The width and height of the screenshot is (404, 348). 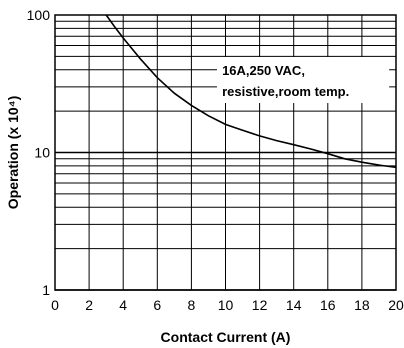 I want to click on x-tick-label: 6, so click(x=157, y=305).